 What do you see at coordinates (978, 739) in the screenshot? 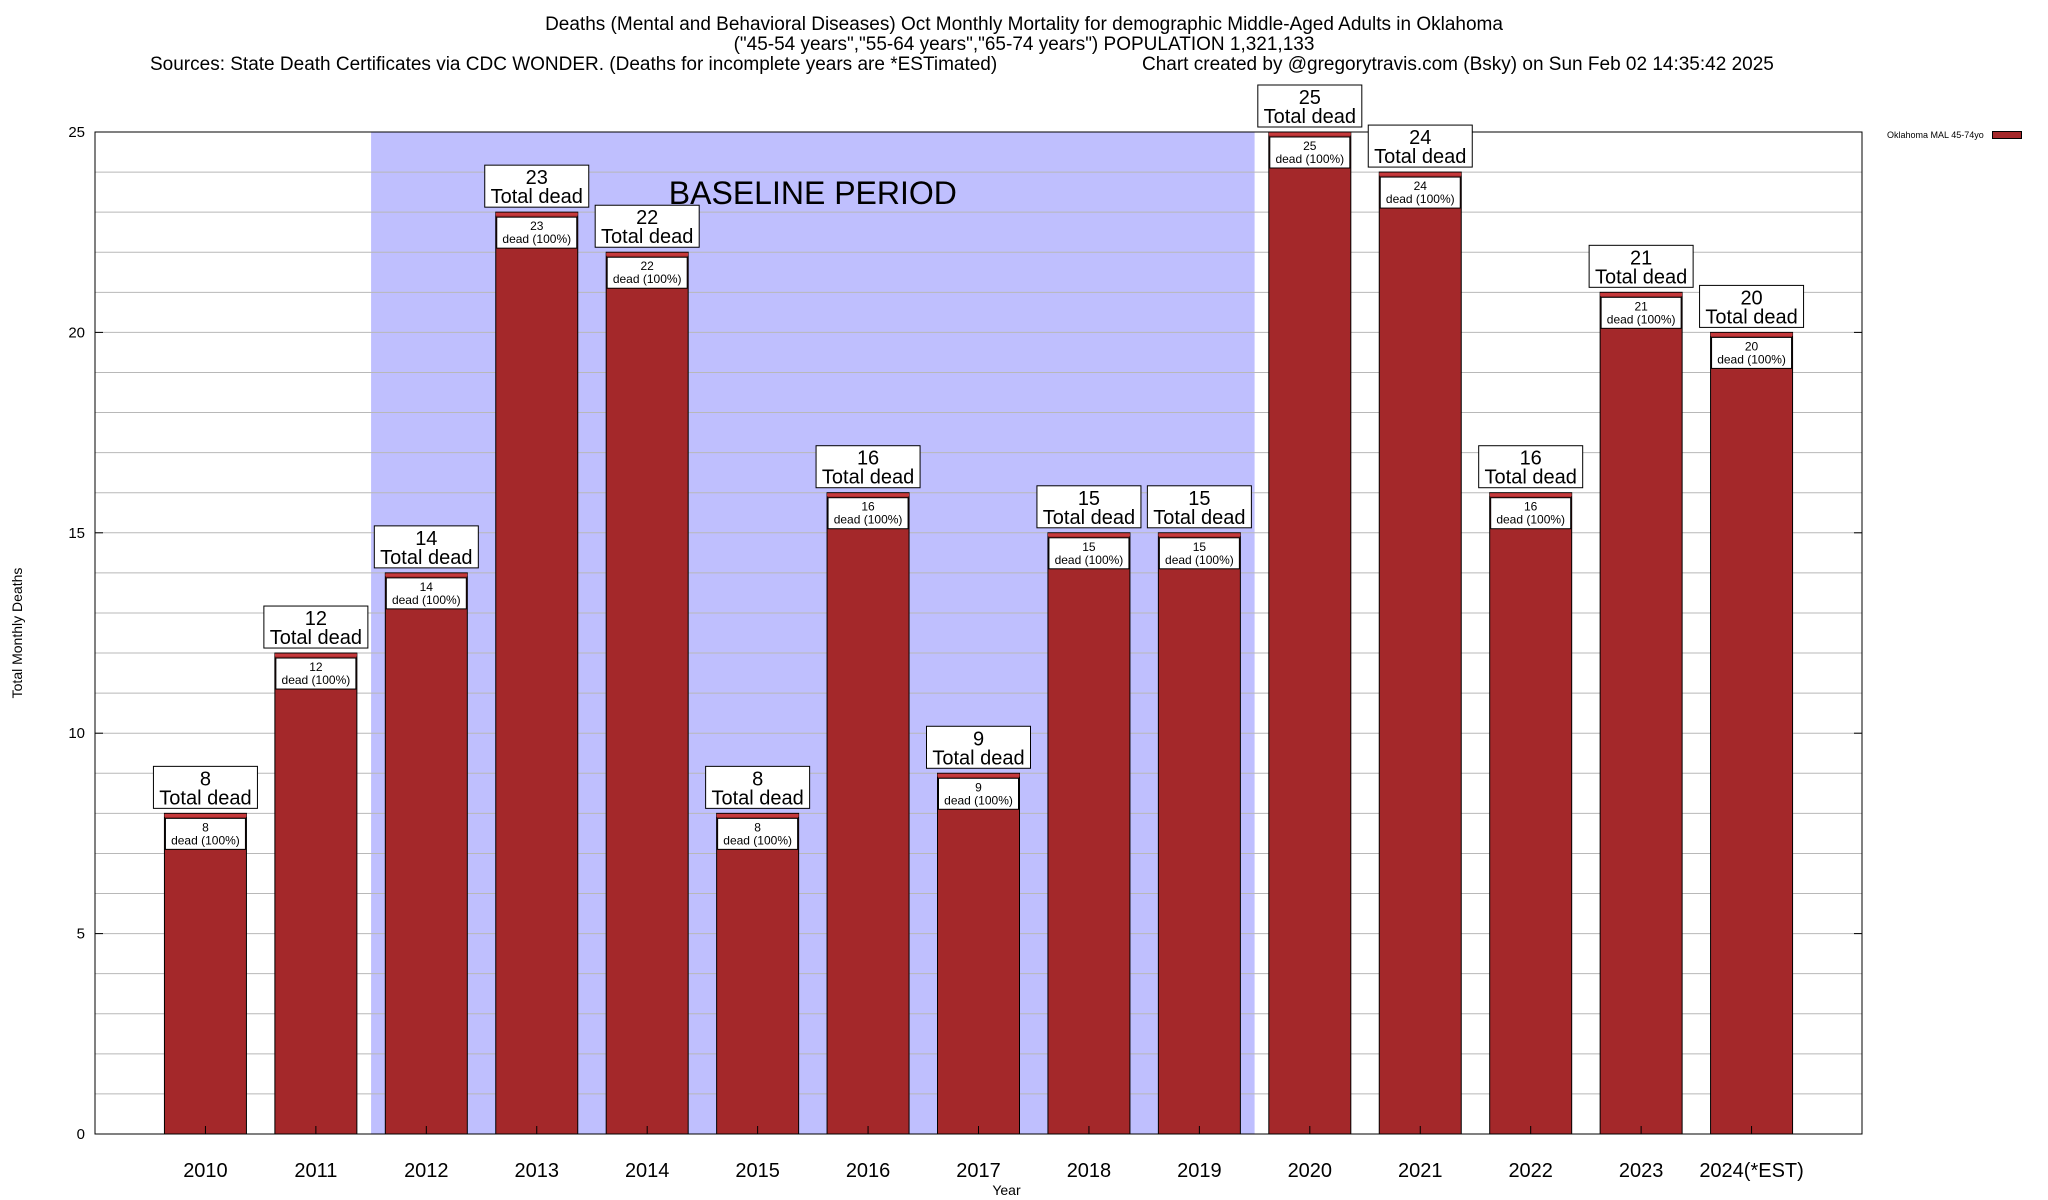
I see `total-value-label: 9` at bounding box center [978, 739].